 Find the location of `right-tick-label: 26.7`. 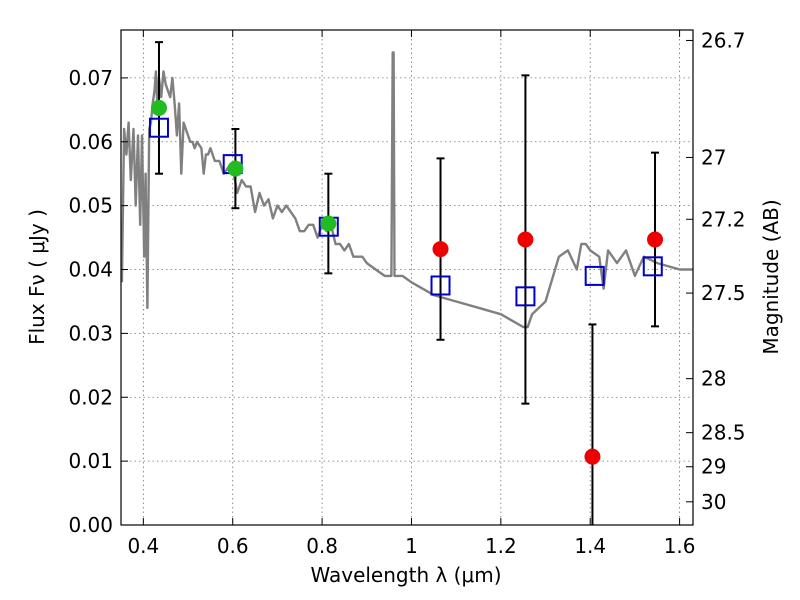

right-tick-label: 26.7 is located at coordinates (723, 40).